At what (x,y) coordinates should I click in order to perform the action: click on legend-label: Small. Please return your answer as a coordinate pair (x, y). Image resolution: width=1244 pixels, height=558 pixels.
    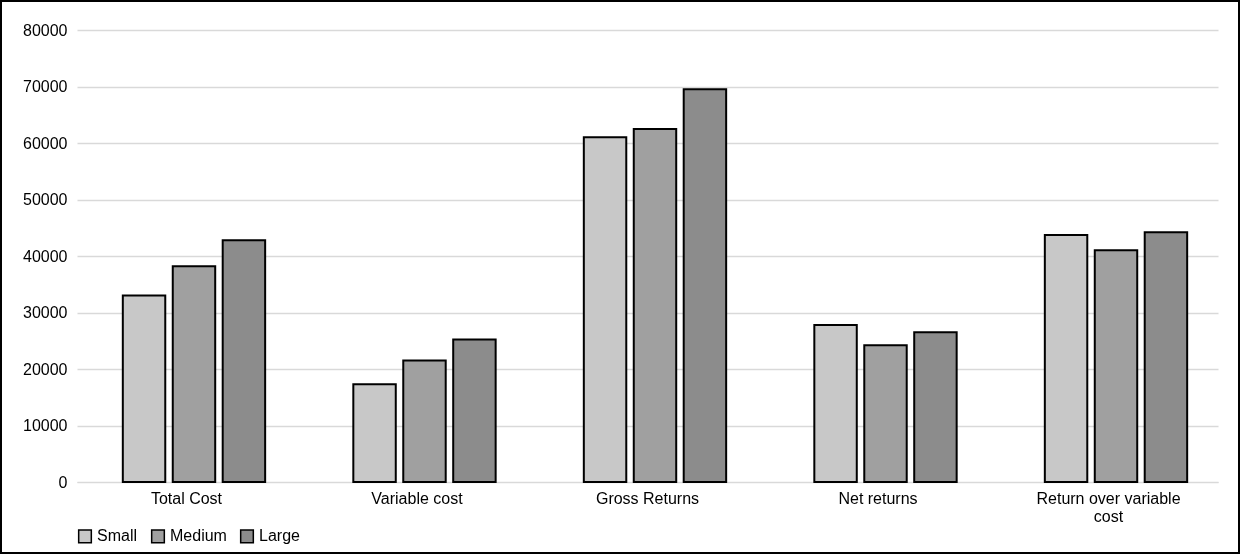
    Looking at the image, I should click on (117, 536).